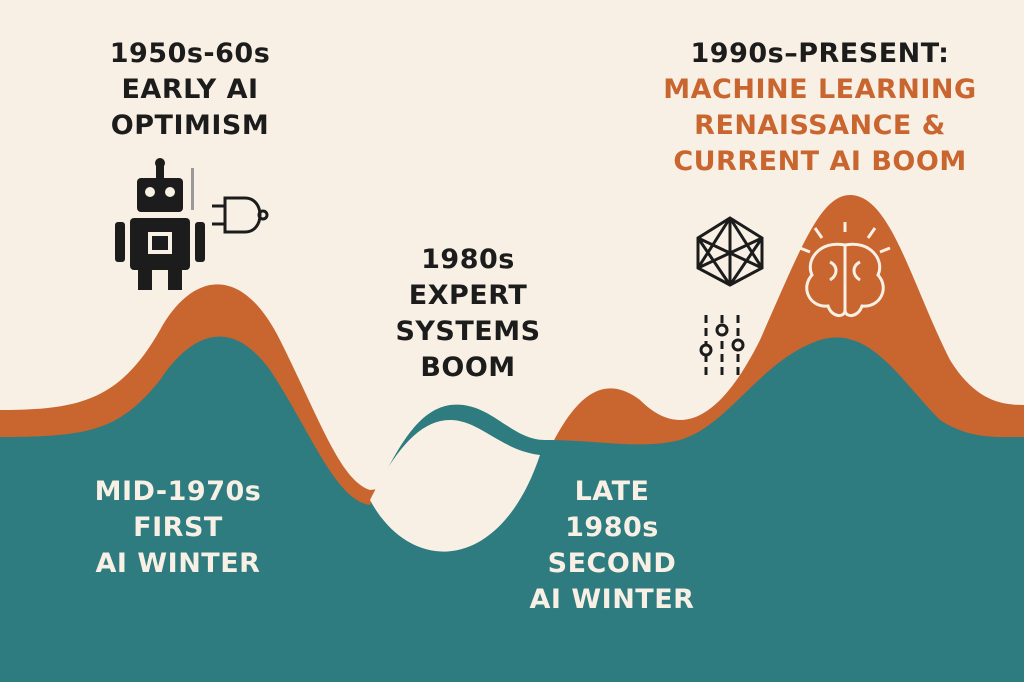  What do you see at coordinates (178, 563) in the screenshot?
I see `first-winter-label: AI WINTER` at bounding box center [178, 563].